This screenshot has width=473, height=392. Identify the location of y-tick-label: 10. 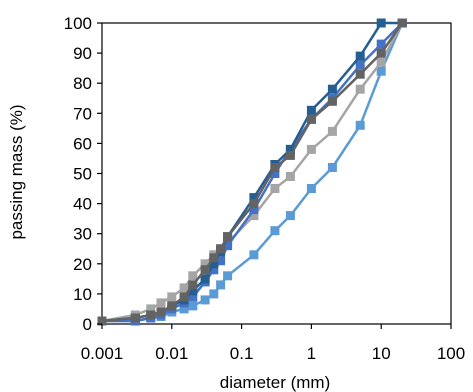
(82, 294).